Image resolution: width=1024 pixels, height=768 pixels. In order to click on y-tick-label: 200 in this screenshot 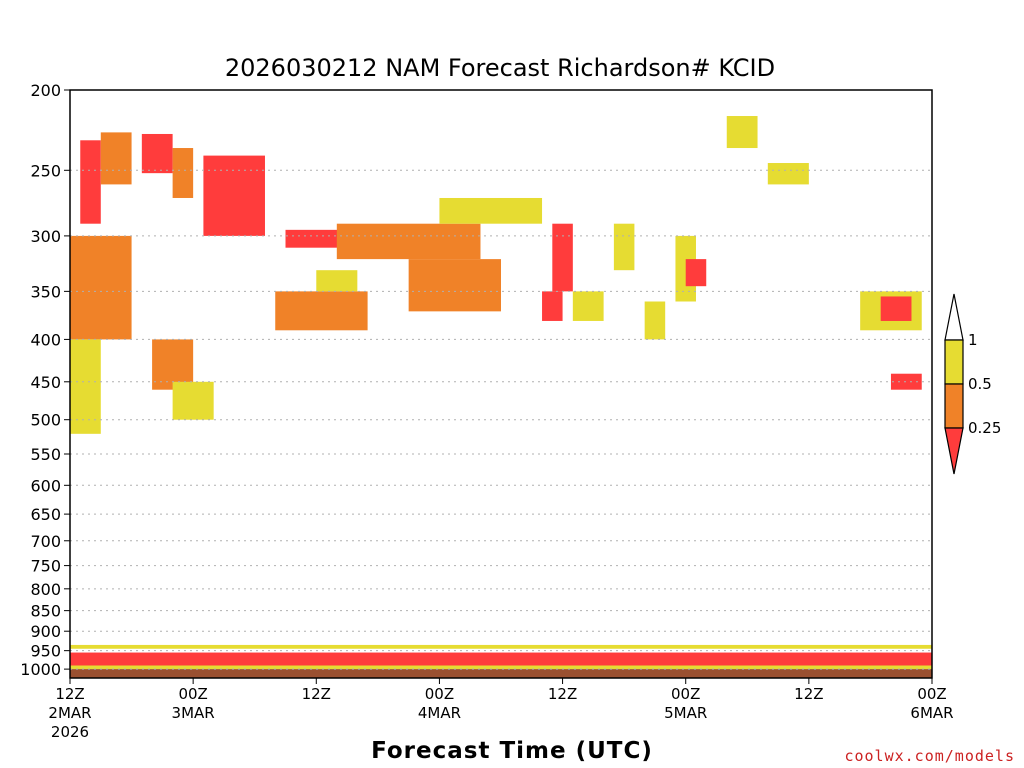, I will do `click(45, 90)`.